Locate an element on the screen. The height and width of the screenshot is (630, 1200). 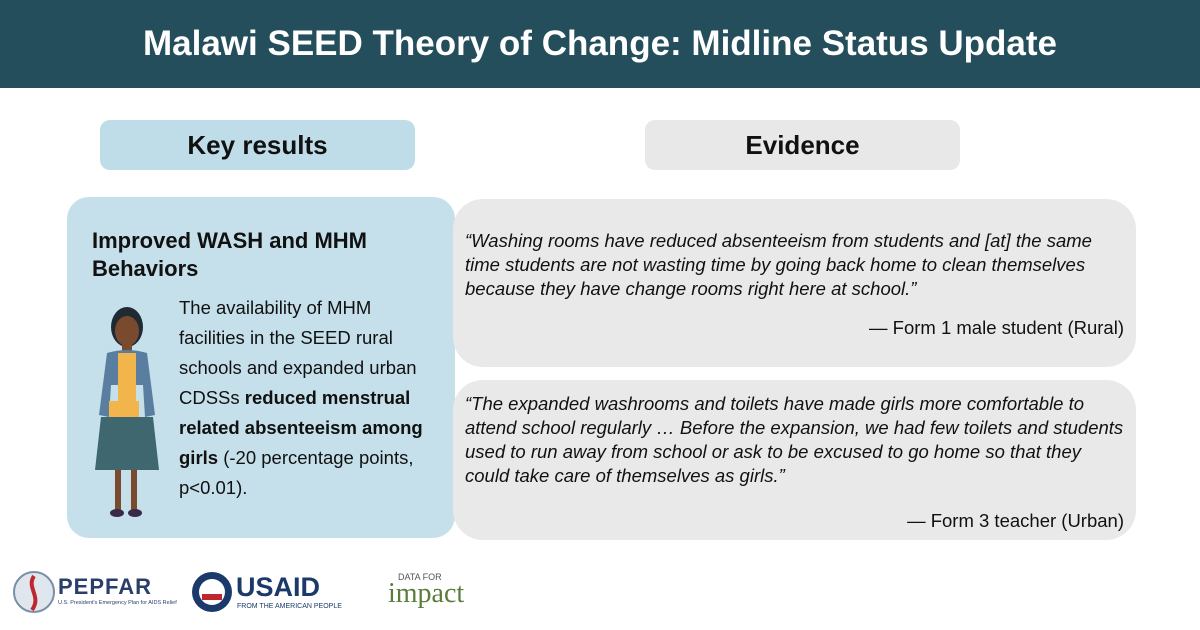
d4i-top: DATA FOR is located at coordinates (420, 577).